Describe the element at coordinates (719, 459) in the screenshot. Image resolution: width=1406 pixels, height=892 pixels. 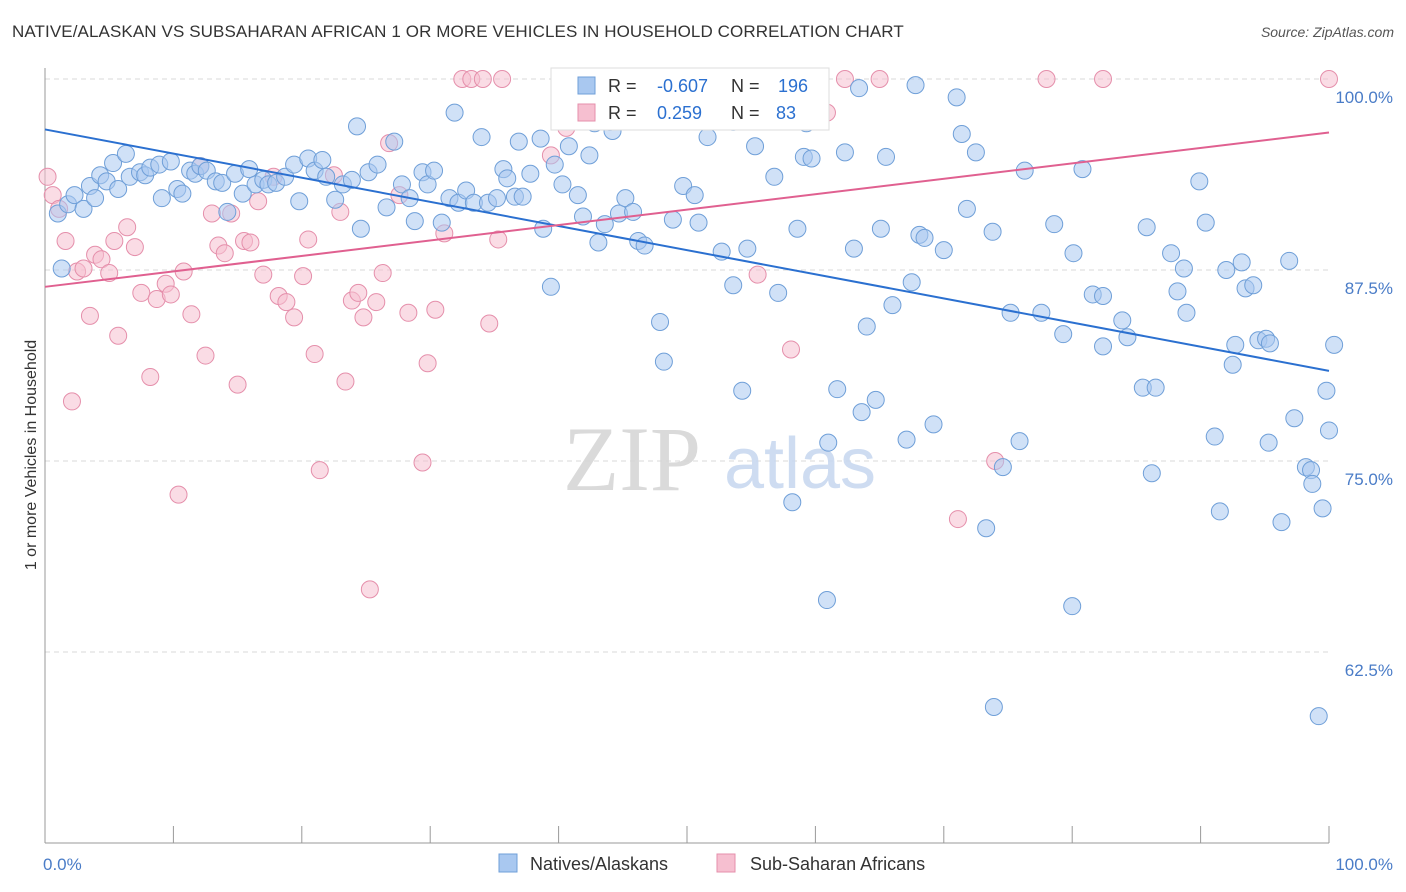
I see `watermark: ZIP atlas` at that location.